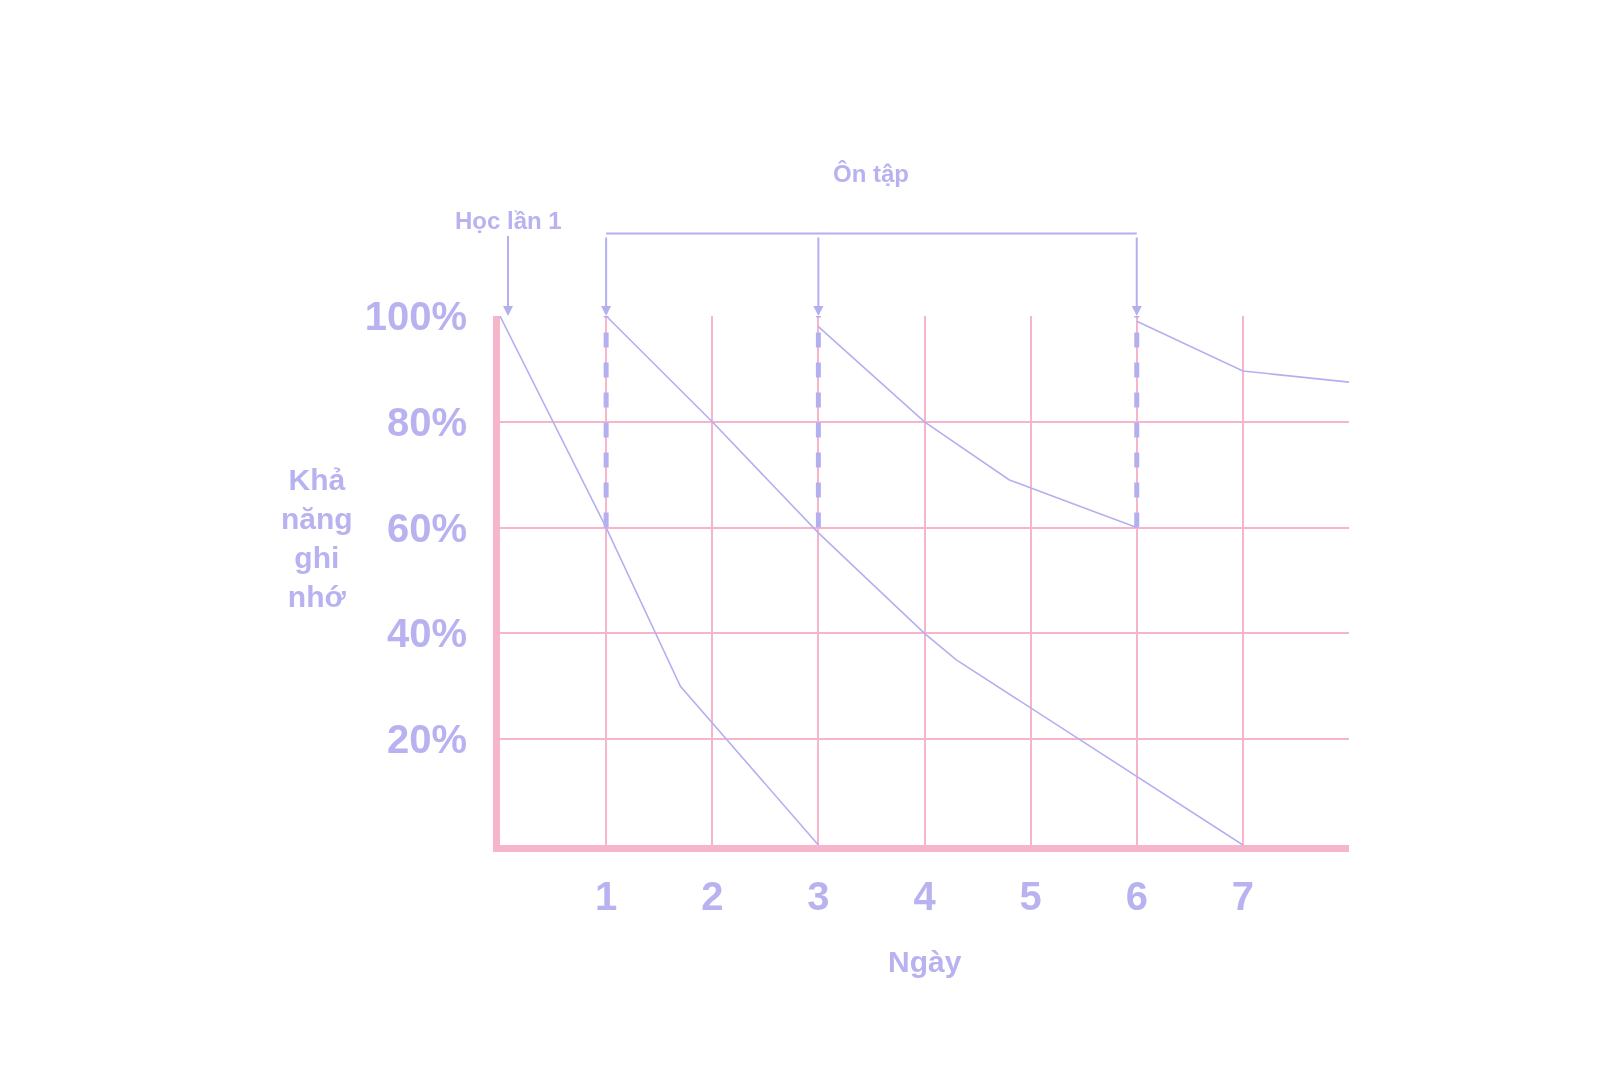  Describe the element at coordinates (426, 421) in the screenshot. I see `y-tick-label: 80%` at that location.